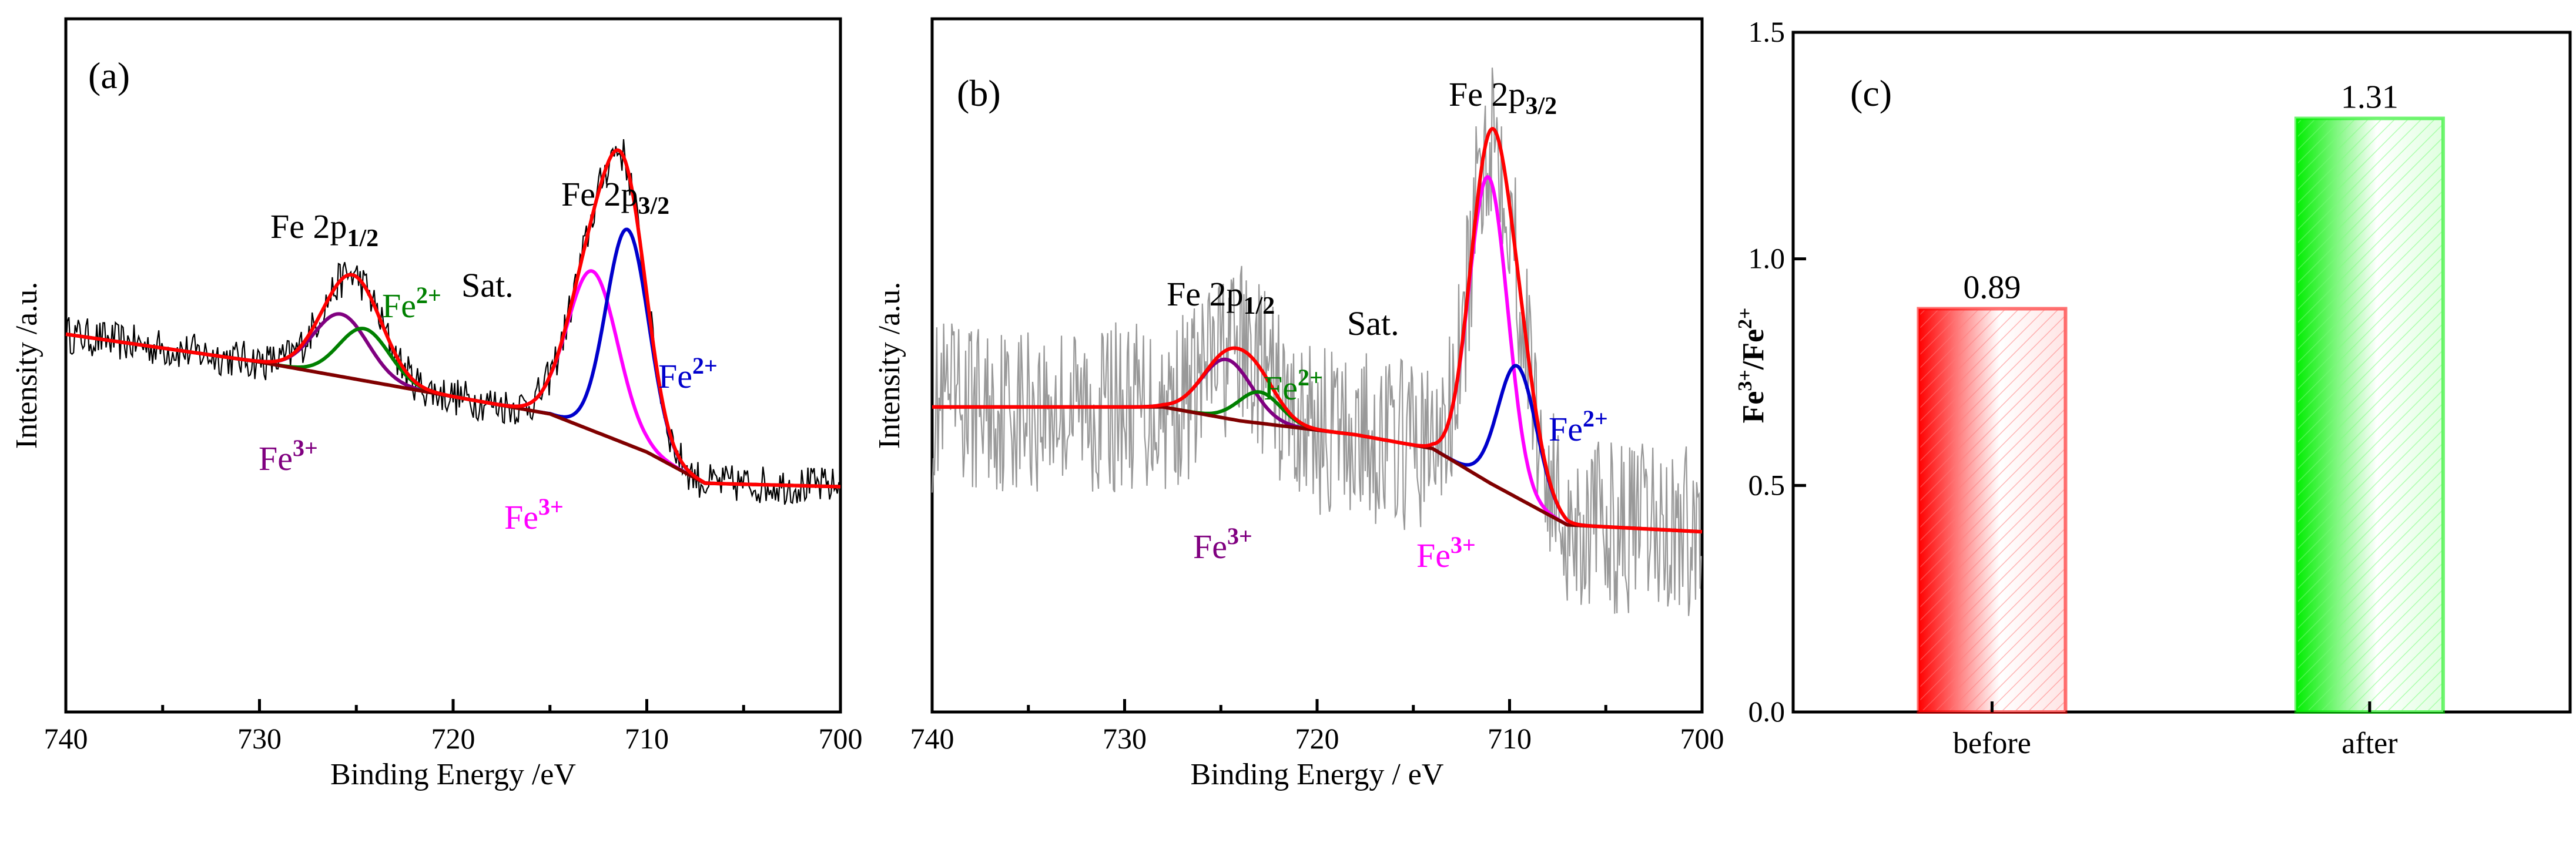 The height and width of the screenshot is (843, 2576). I want to click on panel-a-fe2p12-sub: 1/2, so click(363, 238).